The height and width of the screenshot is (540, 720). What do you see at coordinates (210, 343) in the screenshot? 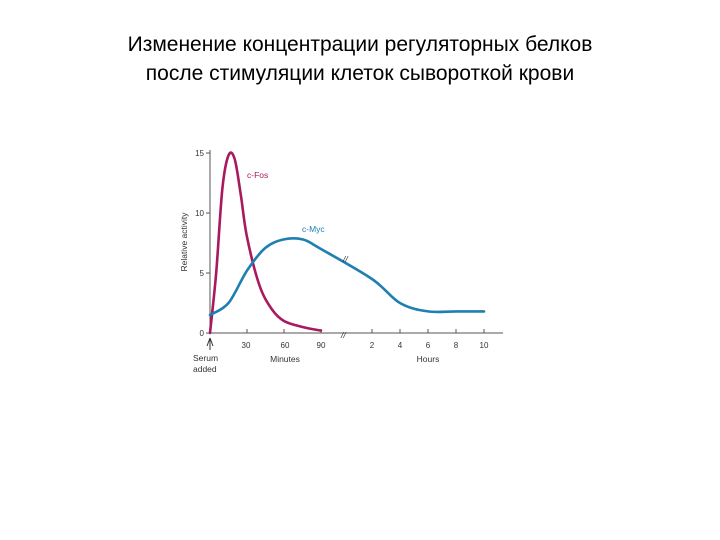
I see `serum-added-arrow` at bounding box center [210, 343].